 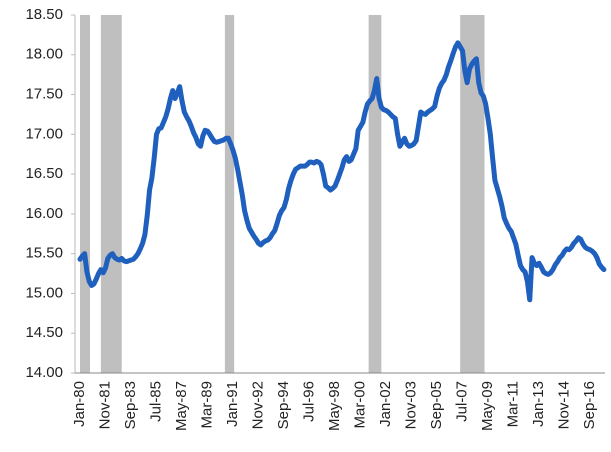 I want to click on x-tick-label: Mar-00, so click(x=359, y=405).